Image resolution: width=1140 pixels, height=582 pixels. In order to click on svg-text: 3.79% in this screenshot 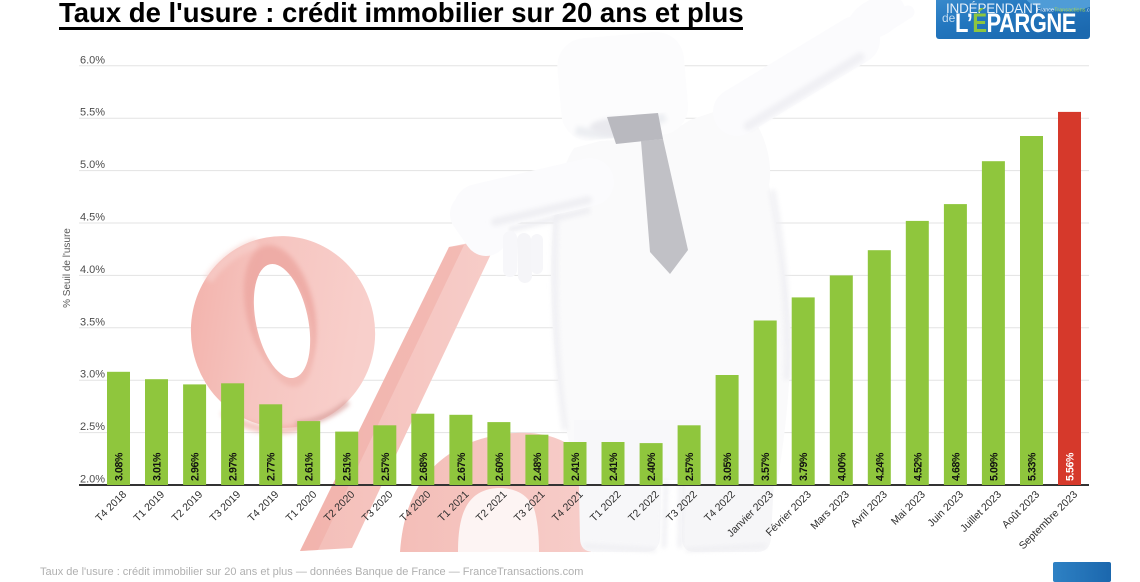, I will do `click(804, 466)`.